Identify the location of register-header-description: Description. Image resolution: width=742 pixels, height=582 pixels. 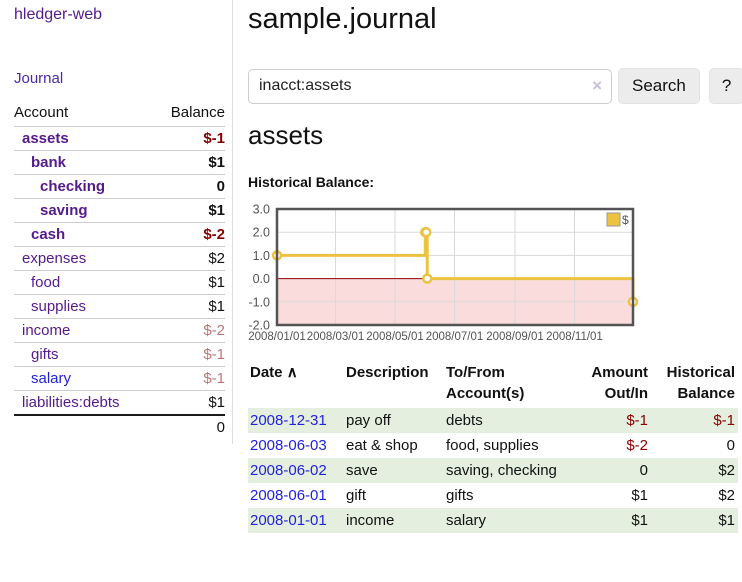
(387, 372).